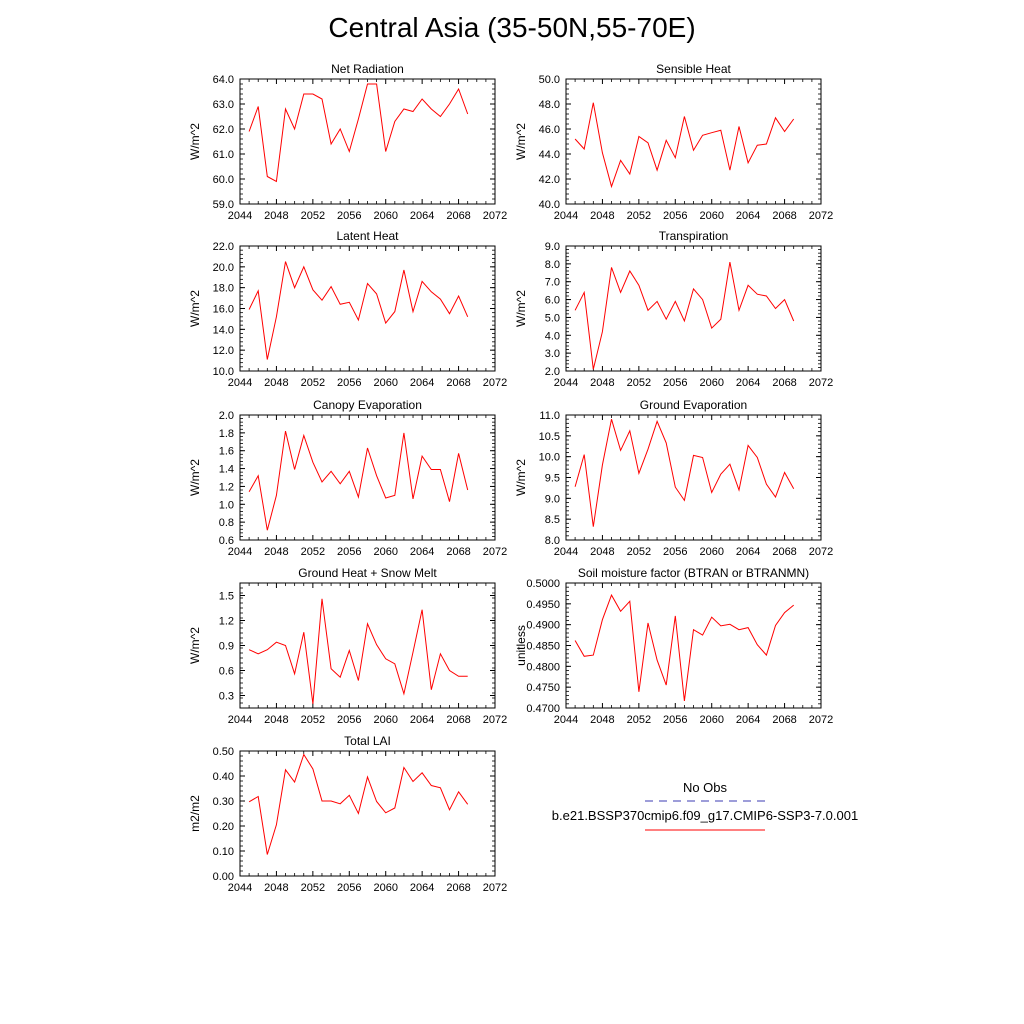 The width and height of the screenshot is (1024, 1024). I want to click on y-tick-label: 0.4700, so click(543, 709).